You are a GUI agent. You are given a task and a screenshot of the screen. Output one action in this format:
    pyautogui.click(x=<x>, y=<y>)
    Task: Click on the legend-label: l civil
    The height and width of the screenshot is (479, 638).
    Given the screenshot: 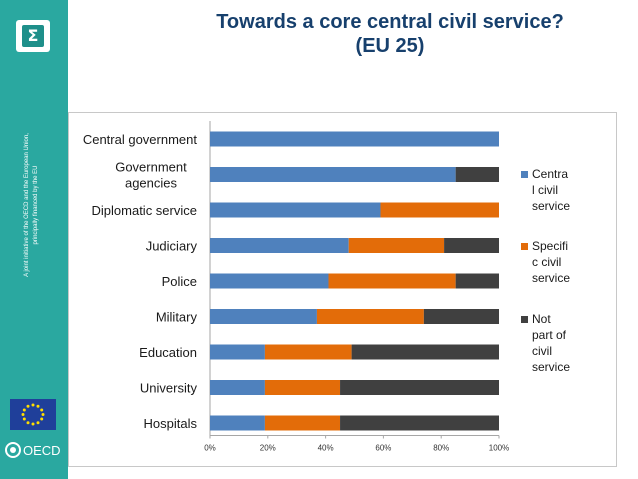 What is the action you would take?
    pyautogui.click(x=545, y=190)
    